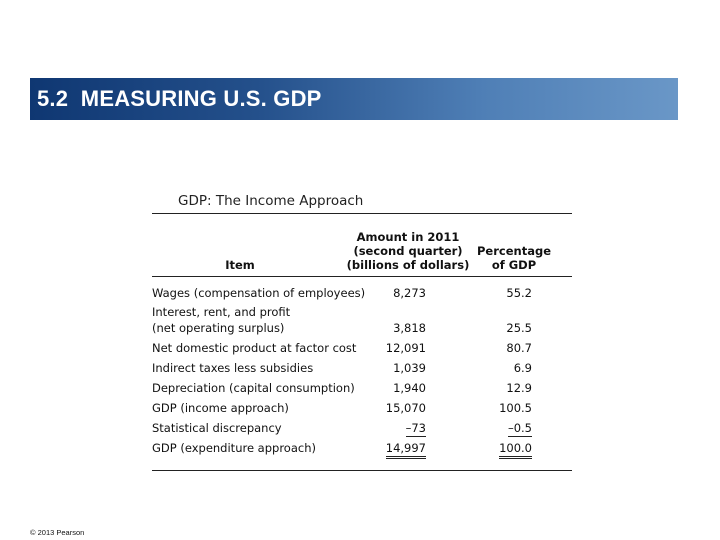 This screenshot has height=540, width=720. I want to click on row-percentage: 25.5, so click(519, 328).